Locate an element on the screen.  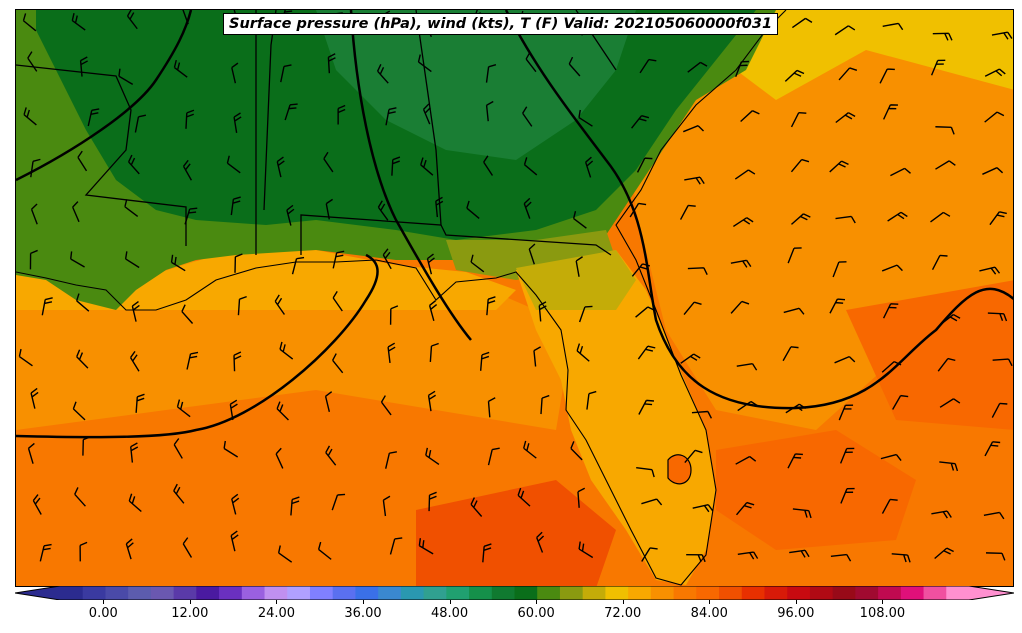
colorbar-tick-label: 72.00 is located at coordinates (623, 613).